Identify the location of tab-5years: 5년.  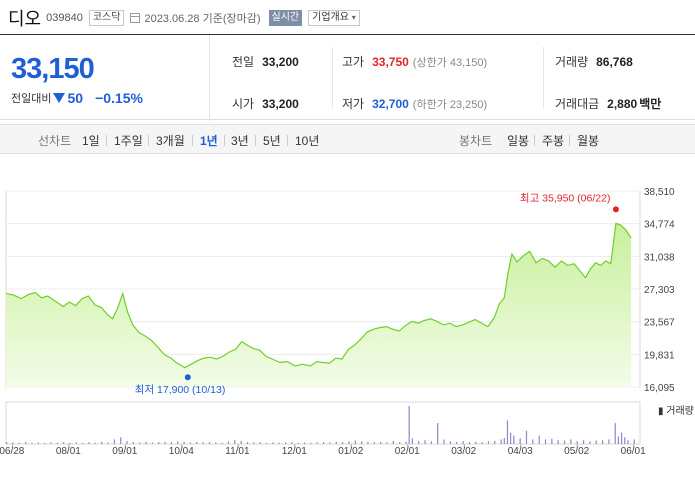
(272, 141).